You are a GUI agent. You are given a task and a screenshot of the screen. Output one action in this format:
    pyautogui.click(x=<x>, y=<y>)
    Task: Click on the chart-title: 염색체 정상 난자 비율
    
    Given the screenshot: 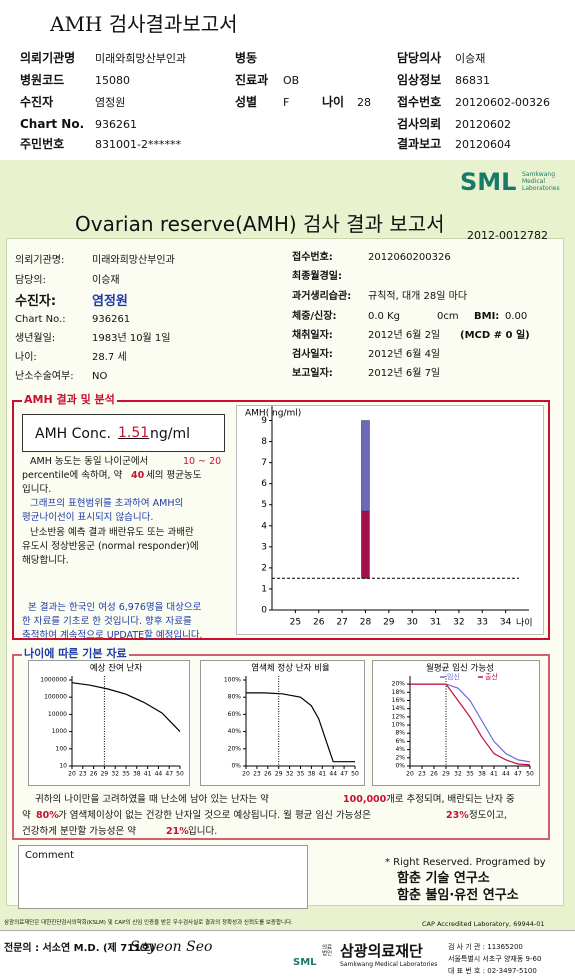 What is the action you would take?
    pyautogui.click(x=290, y=668)
    